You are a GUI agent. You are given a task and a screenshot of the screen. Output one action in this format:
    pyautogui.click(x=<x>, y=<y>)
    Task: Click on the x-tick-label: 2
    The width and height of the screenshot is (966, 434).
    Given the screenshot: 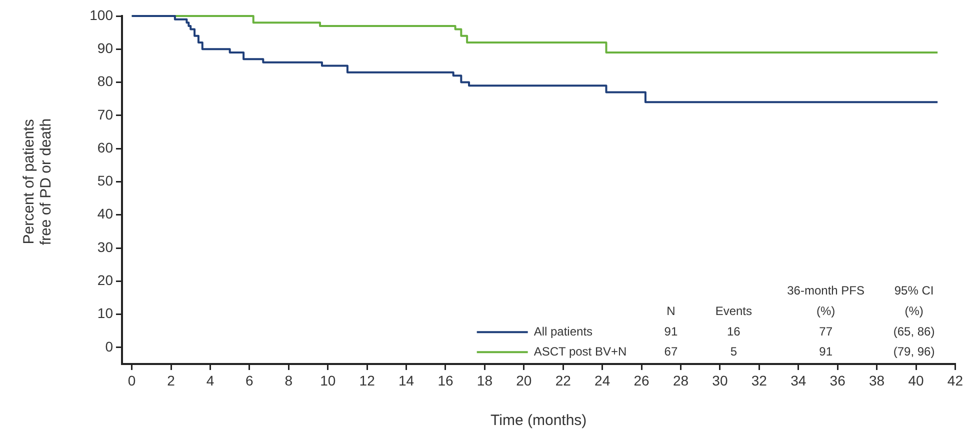 What is the action you would take?
    pyautogui.click(x=171, y=380)
    